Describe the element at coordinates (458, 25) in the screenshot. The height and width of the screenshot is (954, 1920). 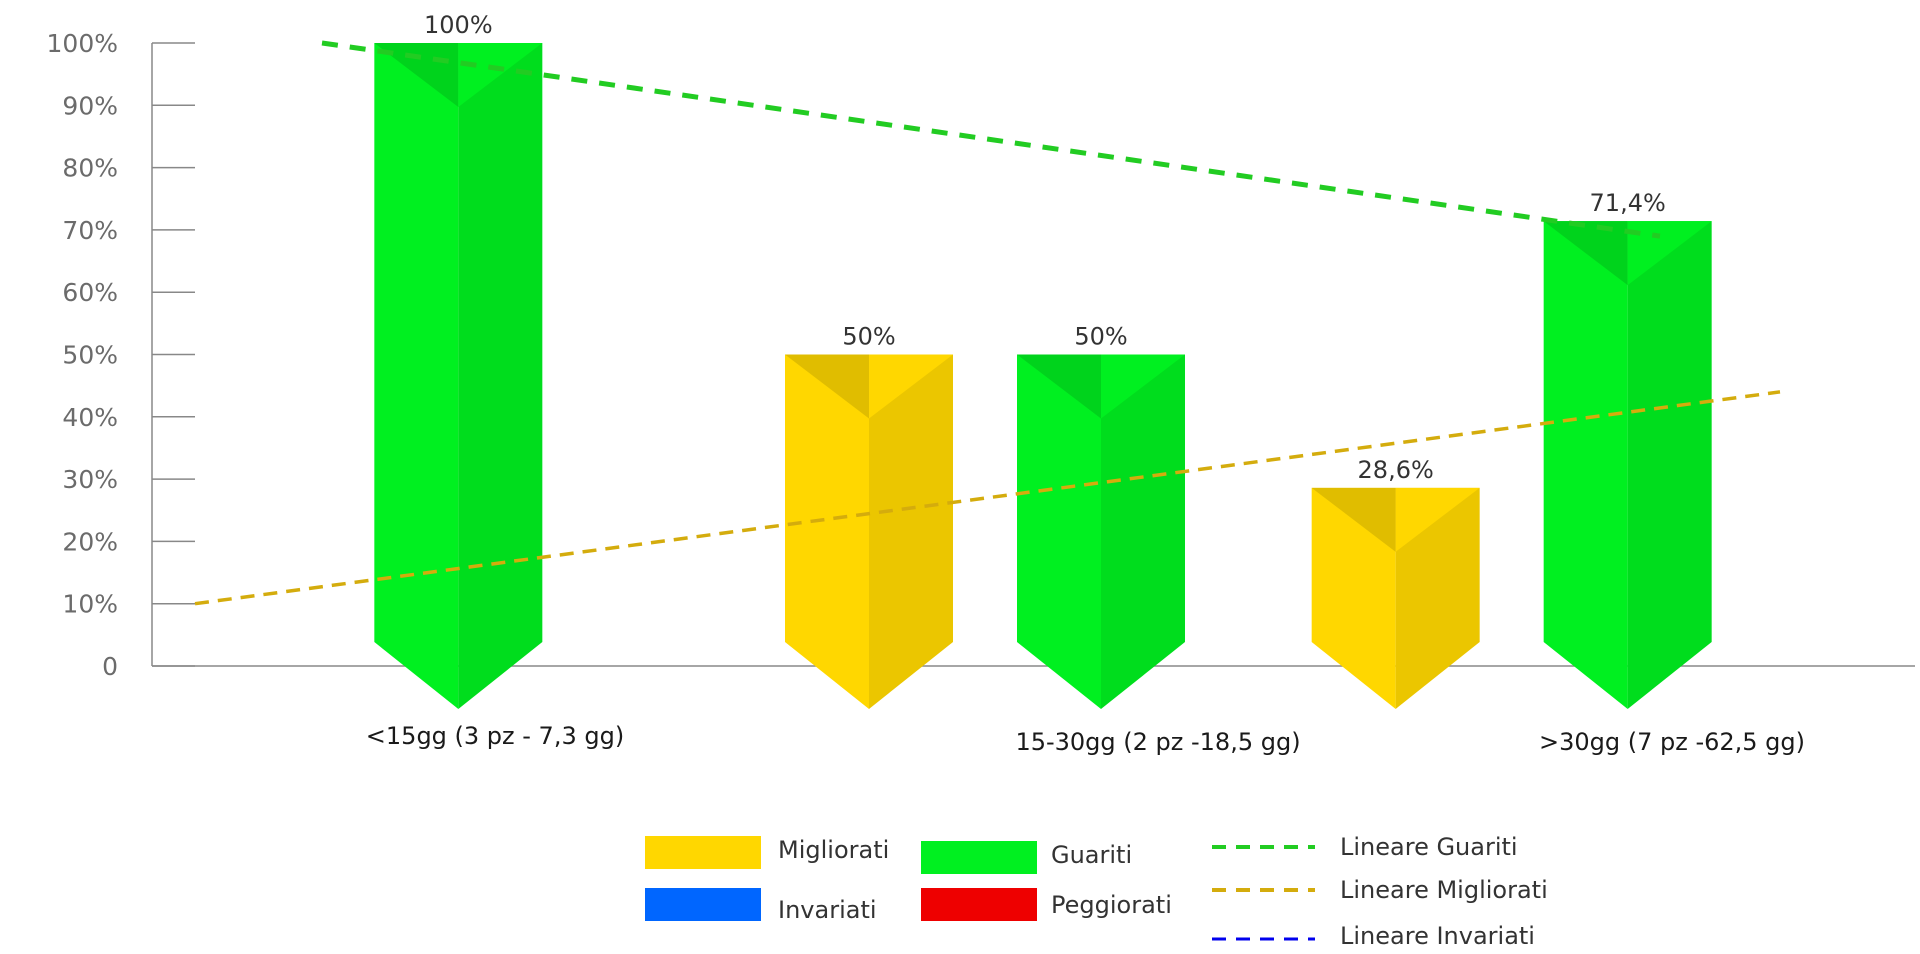
I see `data-label: 100%` at that location.